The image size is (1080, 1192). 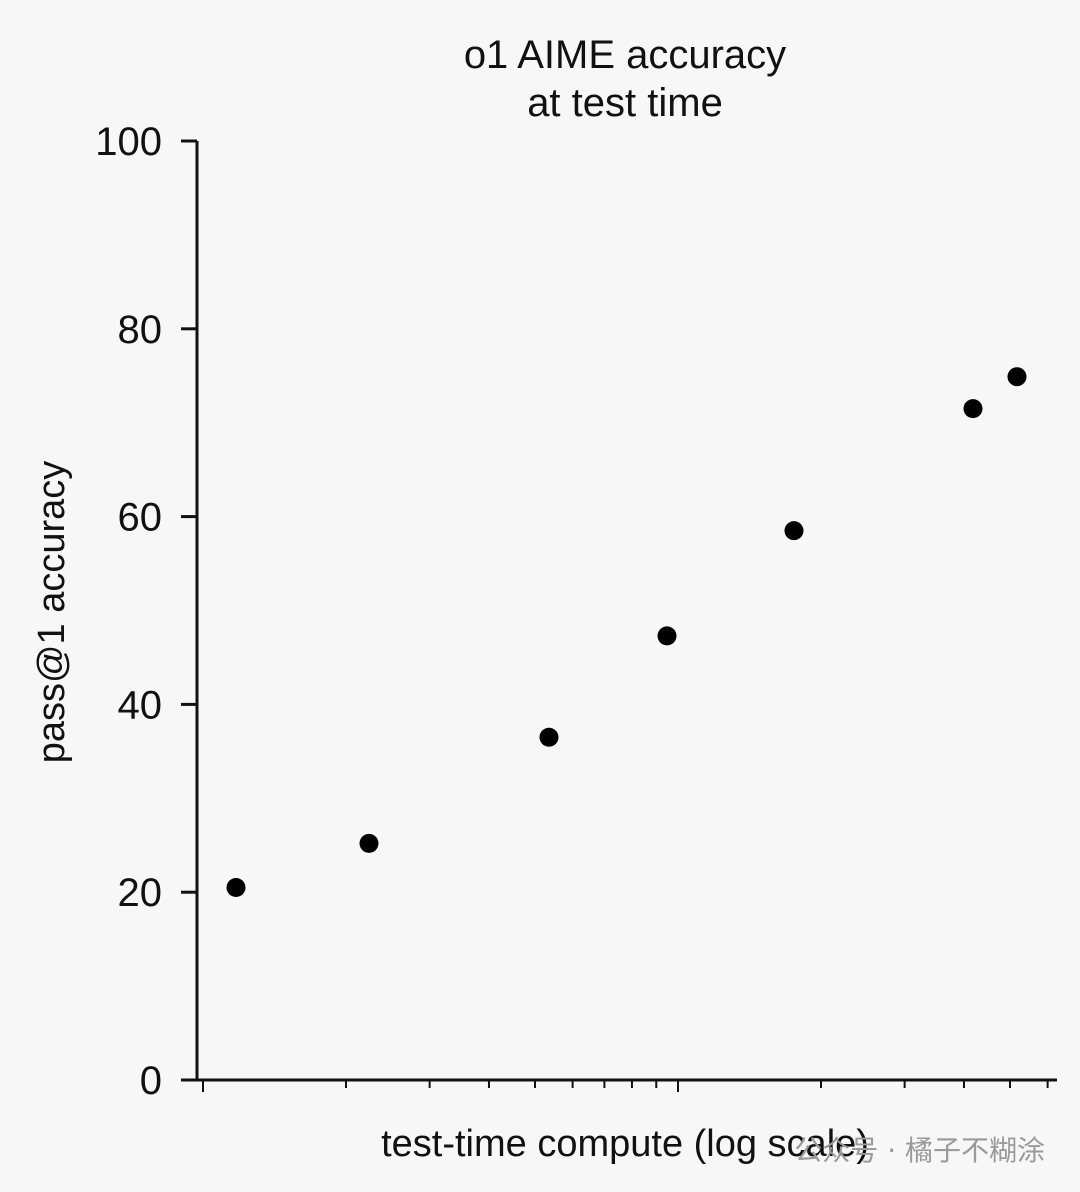 I want to click on watermark: 公众号 · 橘子不糊涂, so click(x=919, y=1150).